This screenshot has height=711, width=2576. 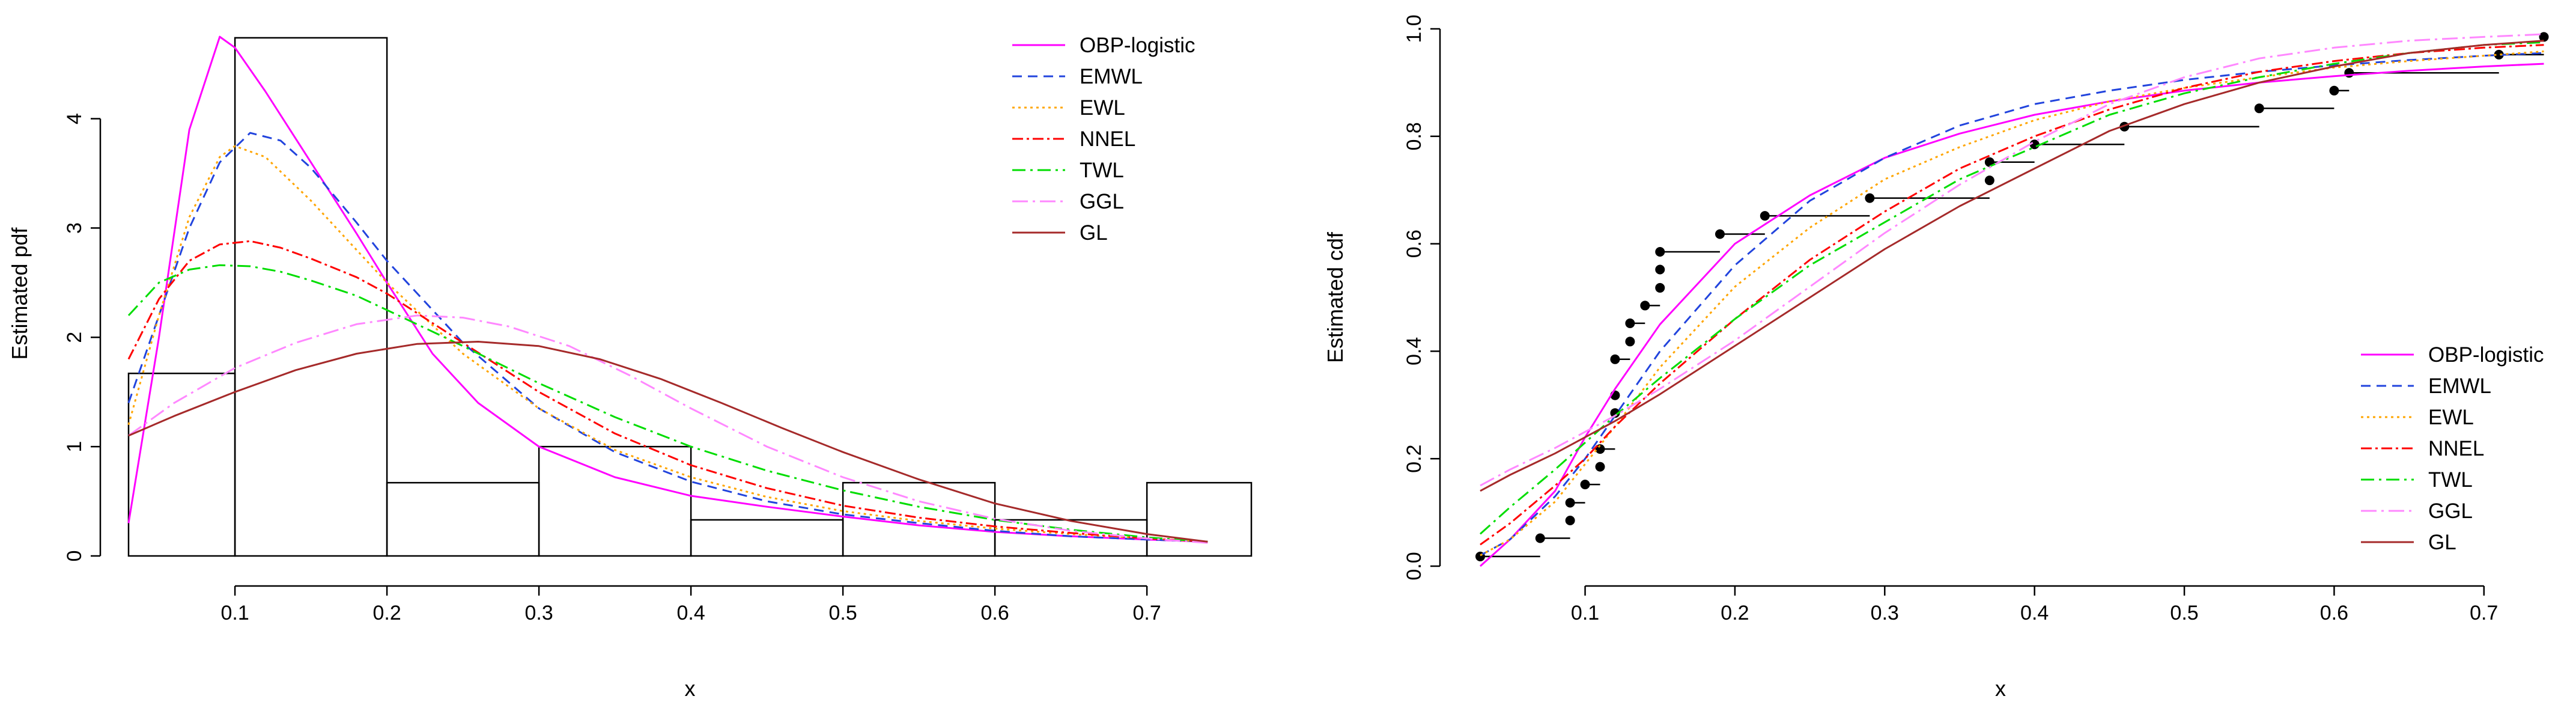 What do you see at coordinates (74, 337) in the screenshot?
I see `y-tick-label: 2` at bounding box center [74, 337].